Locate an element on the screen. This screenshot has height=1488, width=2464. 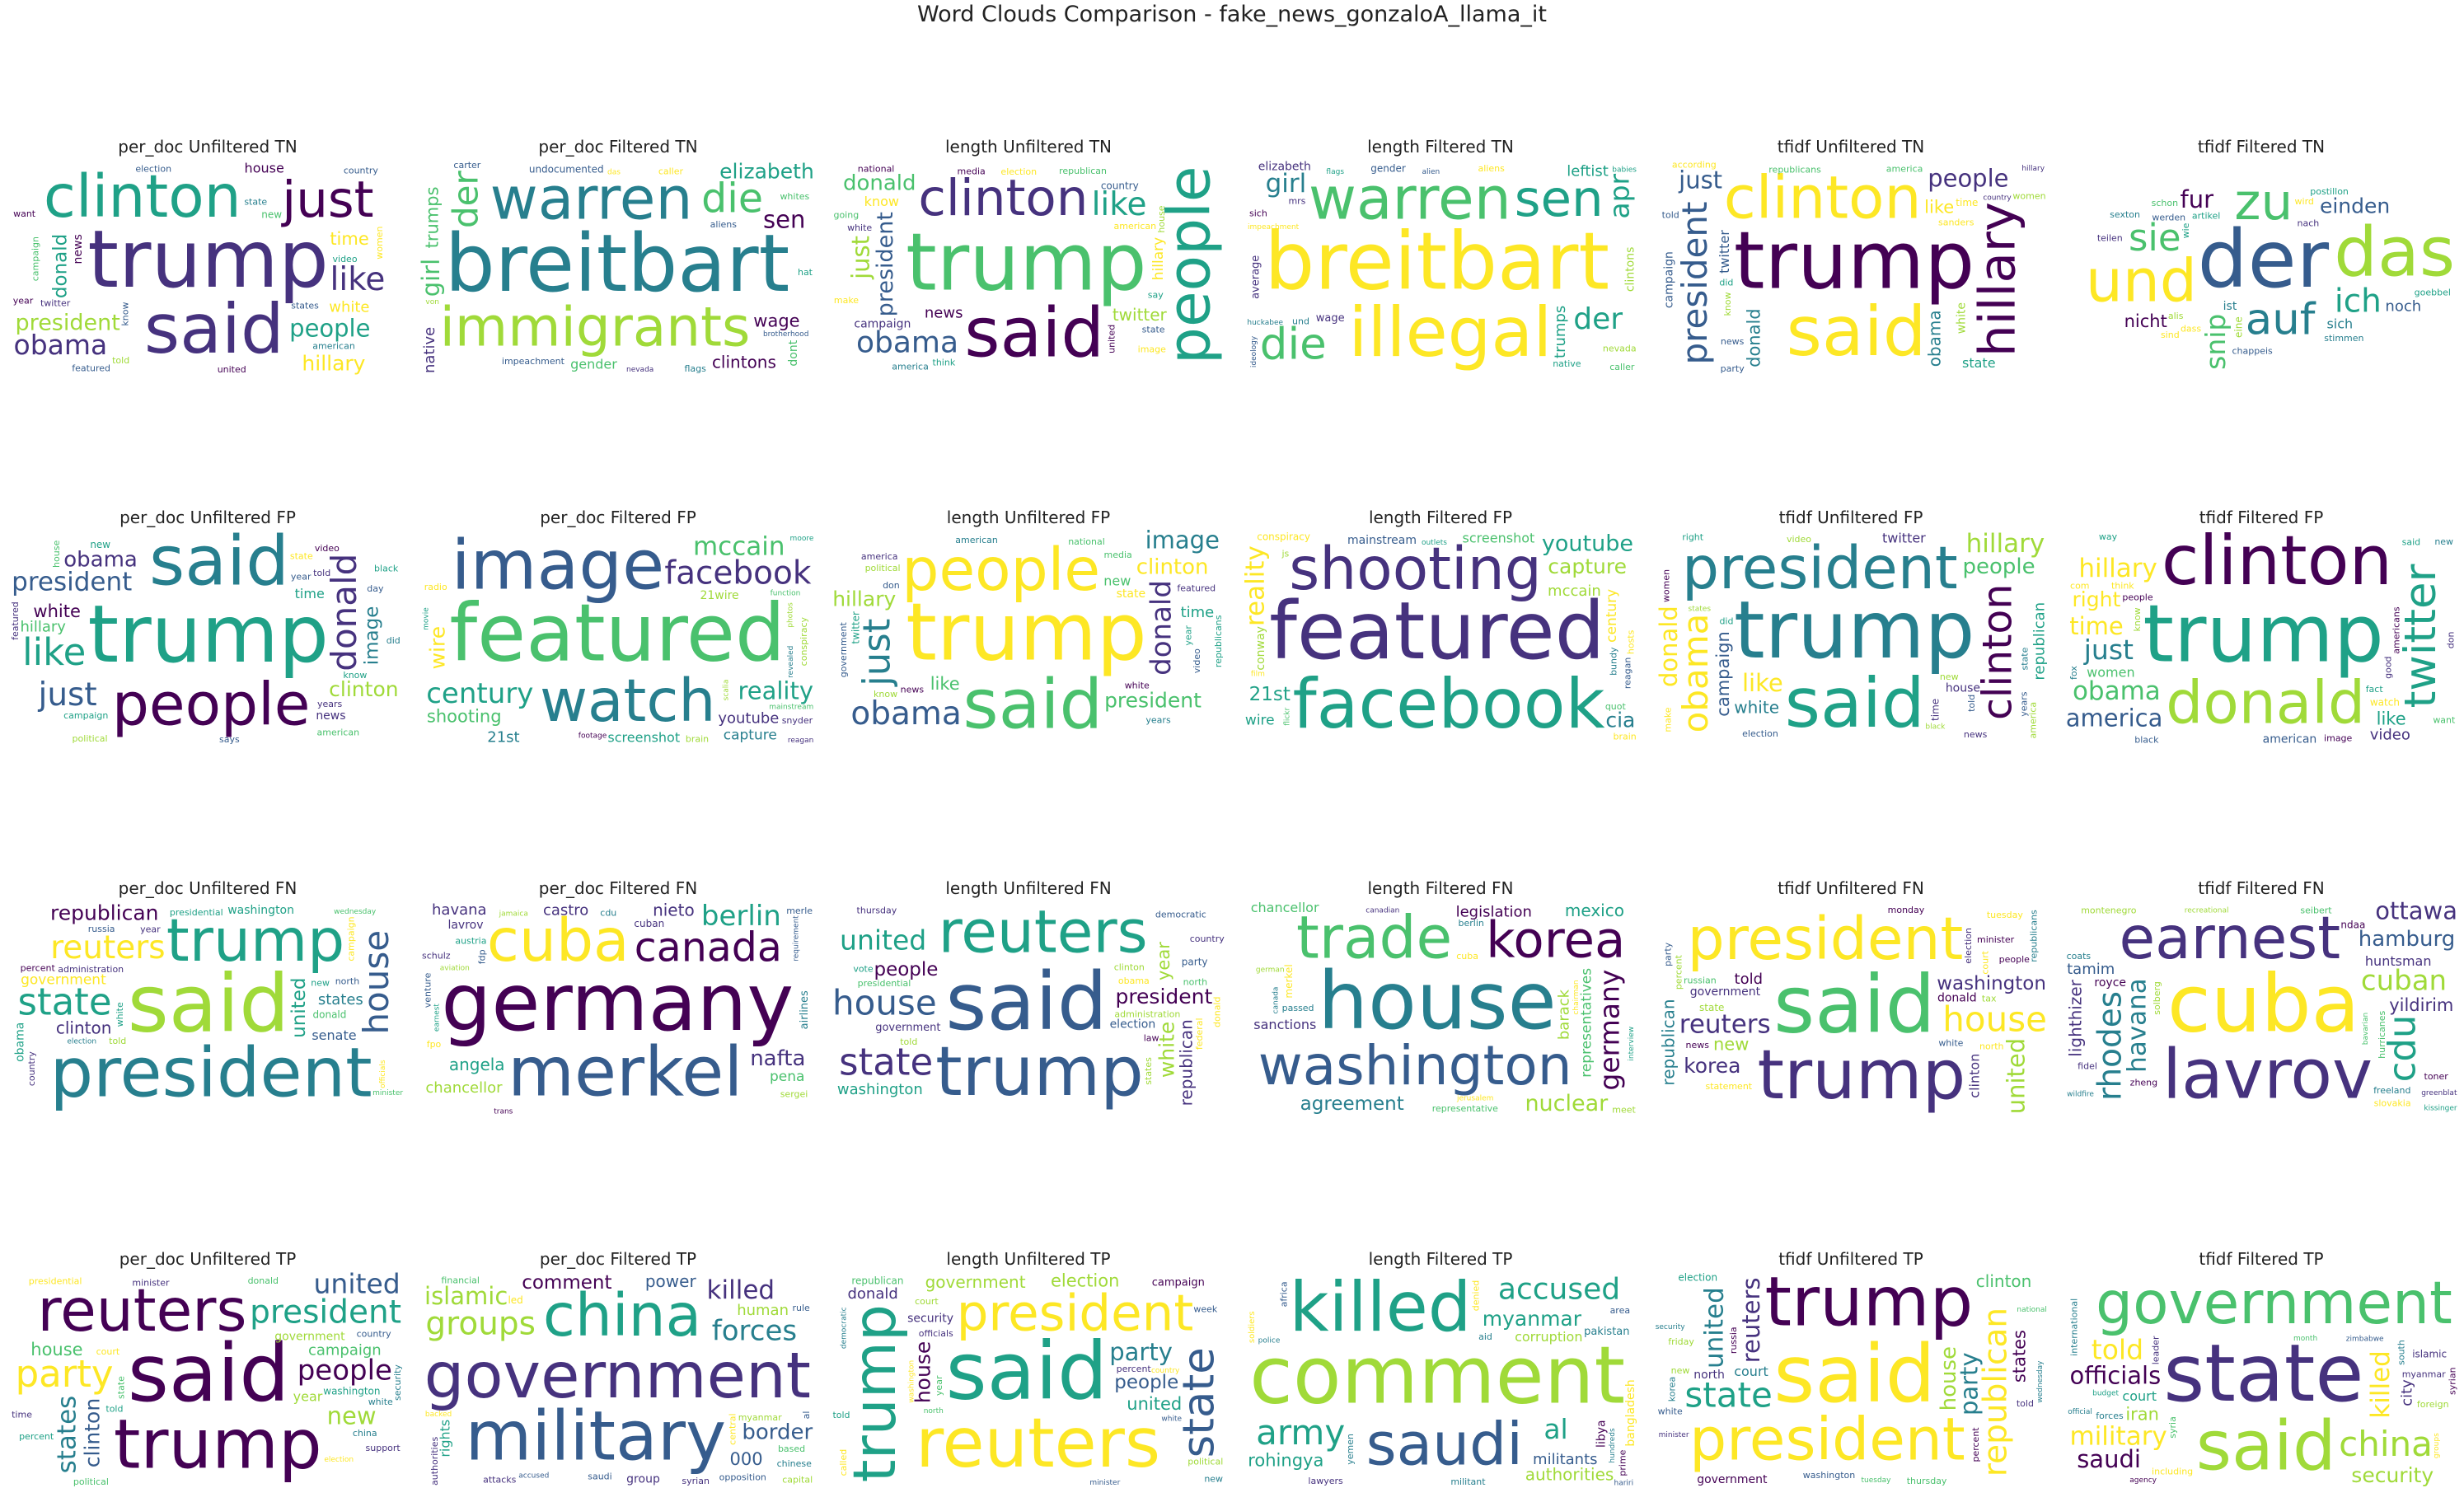
wordcloud-word: government is located at coordinates (975, 1282).